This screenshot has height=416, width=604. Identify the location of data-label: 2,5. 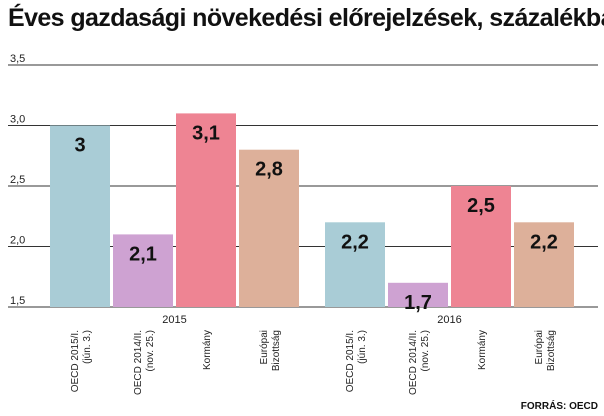
(481, 206).